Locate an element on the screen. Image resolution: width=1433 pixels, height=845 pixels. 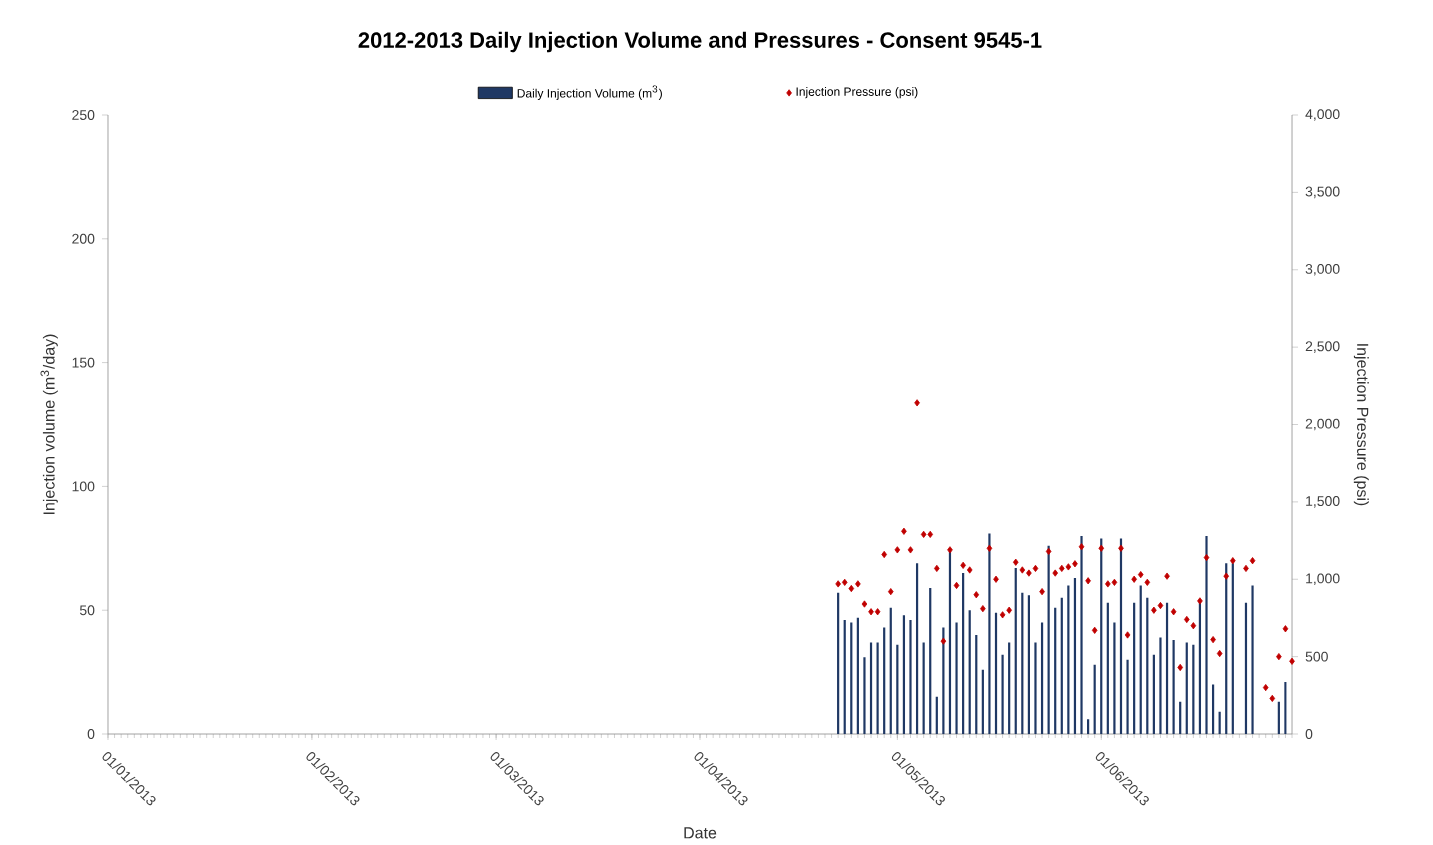
y-tick-label: 50 is located at coordinates (87, 610).